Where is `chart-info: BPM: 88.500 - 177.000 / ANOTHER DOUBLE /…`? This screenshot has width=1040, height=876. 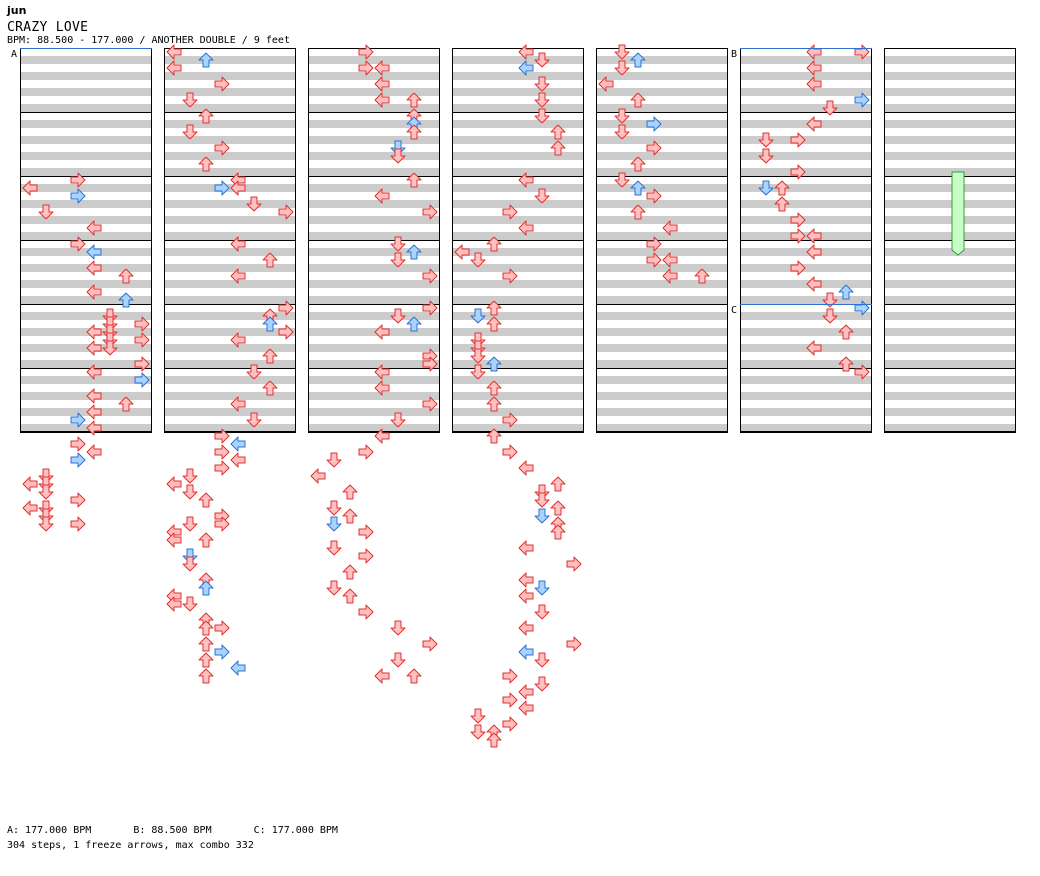
chart-info: BPM: 88.500 - 177.000 / ANOTHER DOUBLE /… is located at coordinates (148, 40).